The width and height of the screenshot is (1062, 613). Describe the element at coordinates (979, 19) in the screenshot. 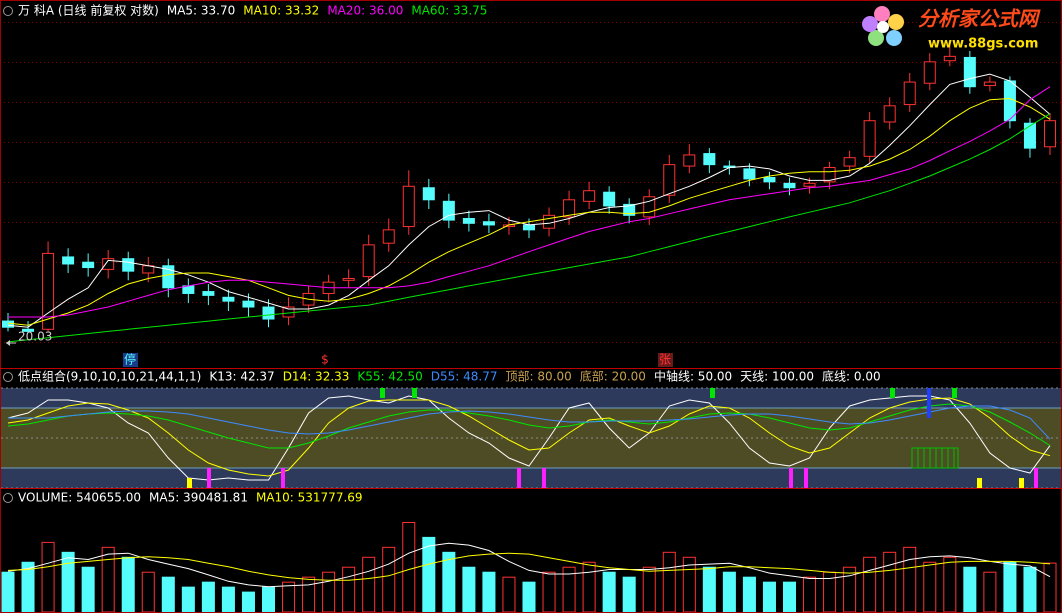

I see `watermark-name: 分析家公式网` at that location.